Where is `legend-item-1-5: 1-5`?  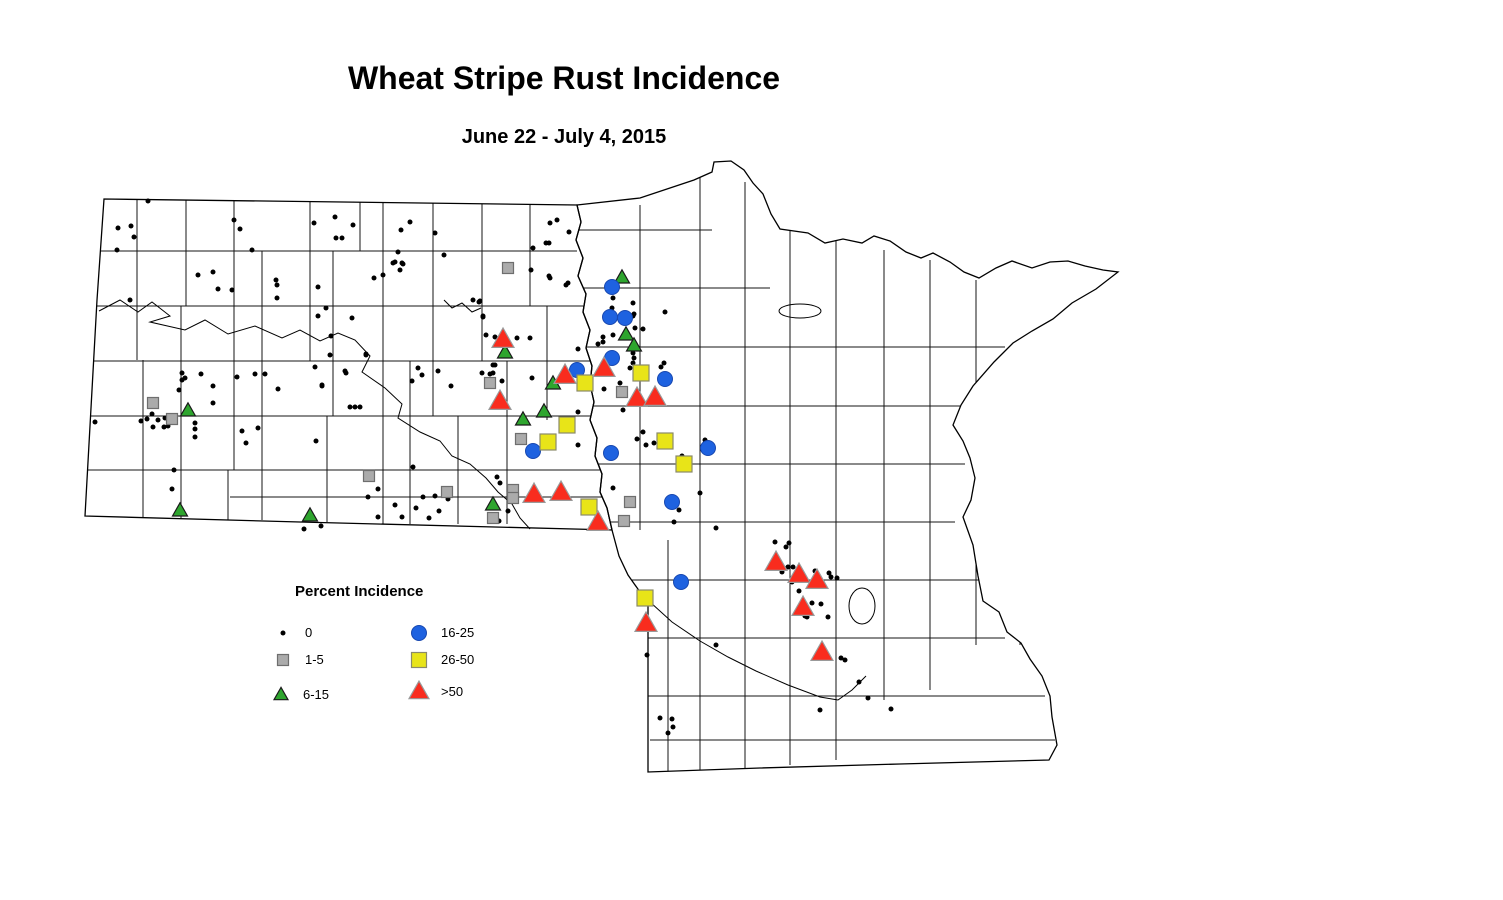 legend-item-1-5: 1-5 is located at coordinates (297, 659).